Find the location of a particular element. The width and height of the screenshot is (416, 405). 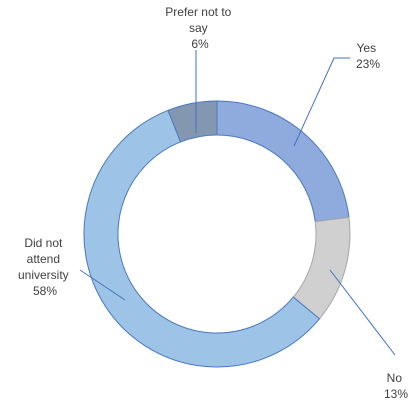

leader-no is located at coordinates (362, 312).